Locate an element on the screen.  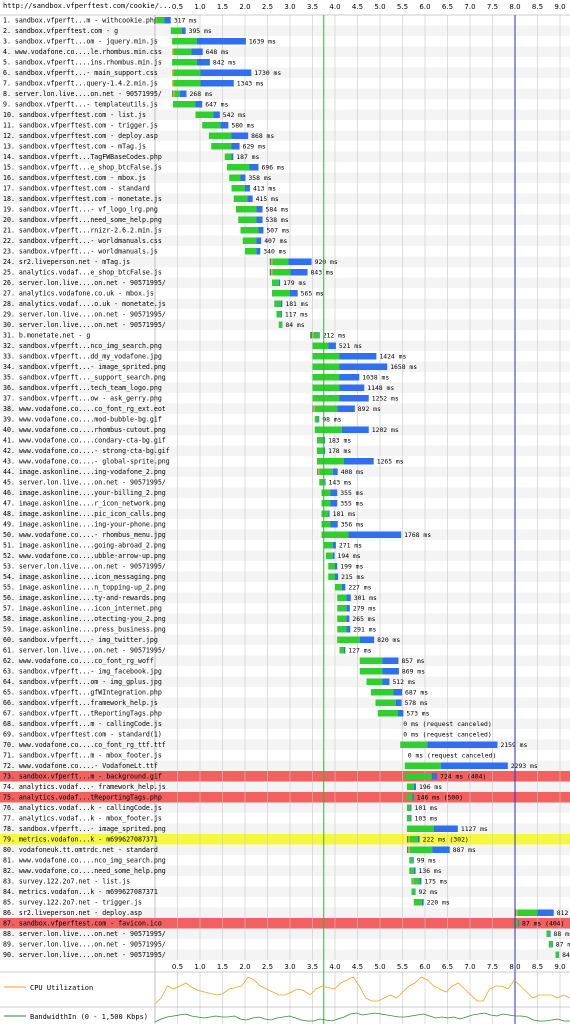
tick-label-top: 8.5 is located at coordinates (537, 7).